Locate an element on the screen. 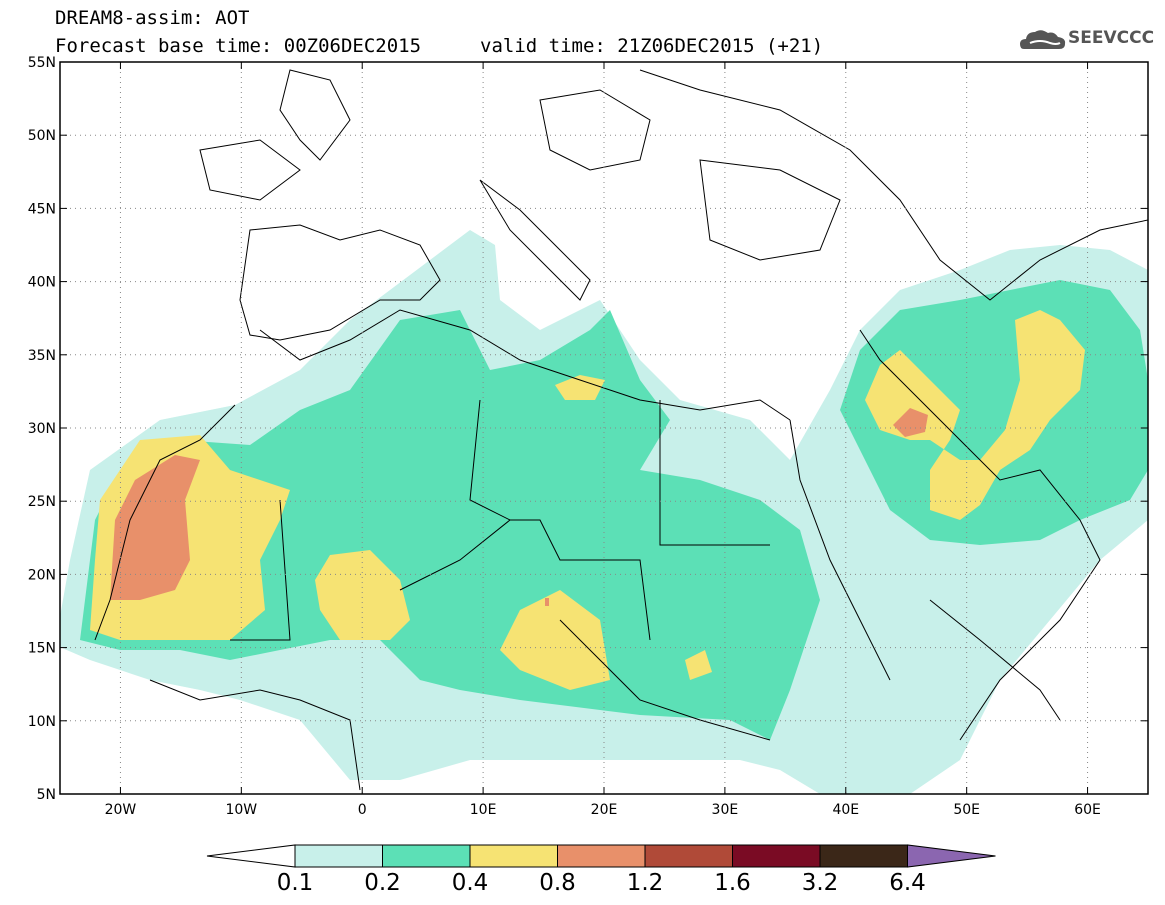 Image resolution: width=1165 pixels, height=905 pixels. lat-label: 30N is located at coordinates (42, 429).